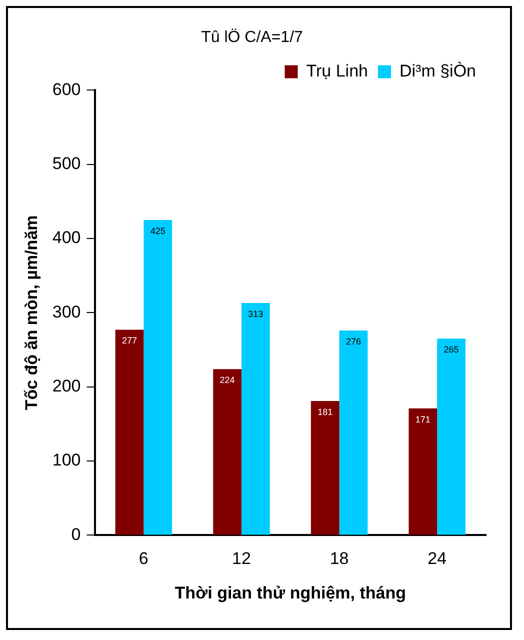  I want to click on y-tick-label: 0, so click(76, 534).